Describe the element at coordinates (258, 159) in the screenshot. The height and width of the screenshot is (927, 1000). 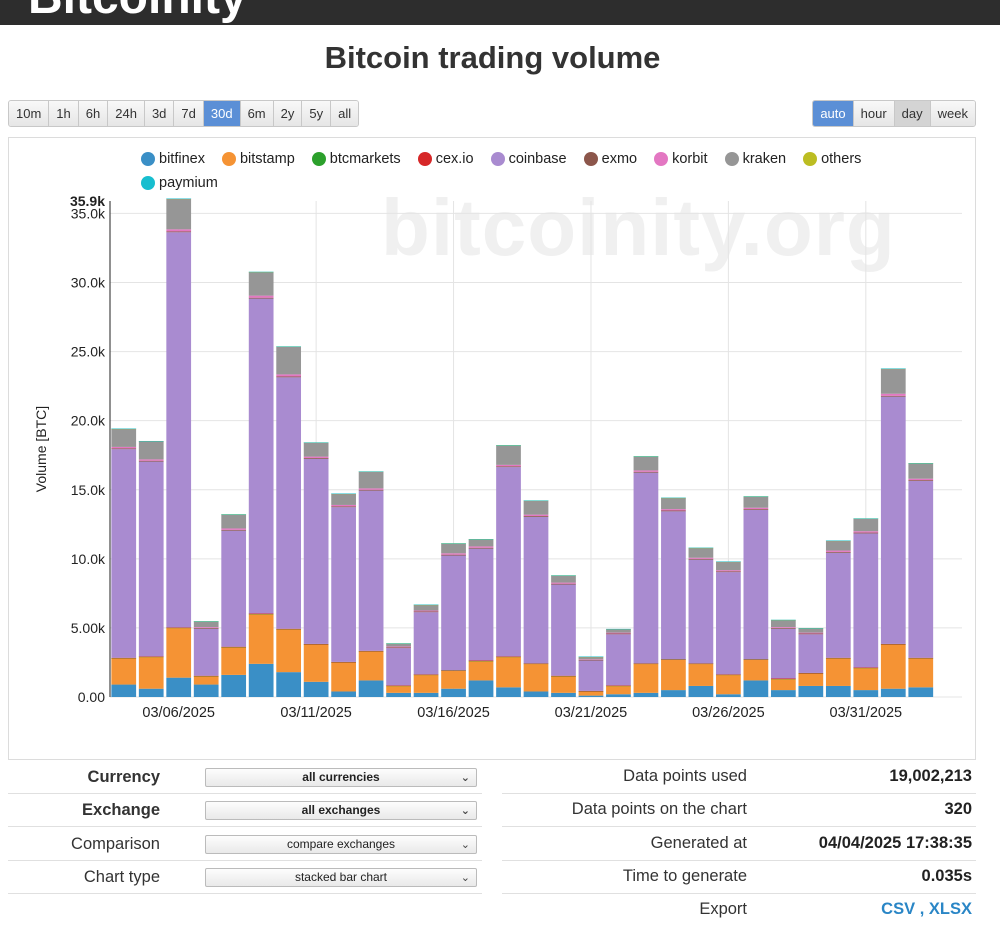
I see `legend-item-bitstamp: bitstamp` at that location.